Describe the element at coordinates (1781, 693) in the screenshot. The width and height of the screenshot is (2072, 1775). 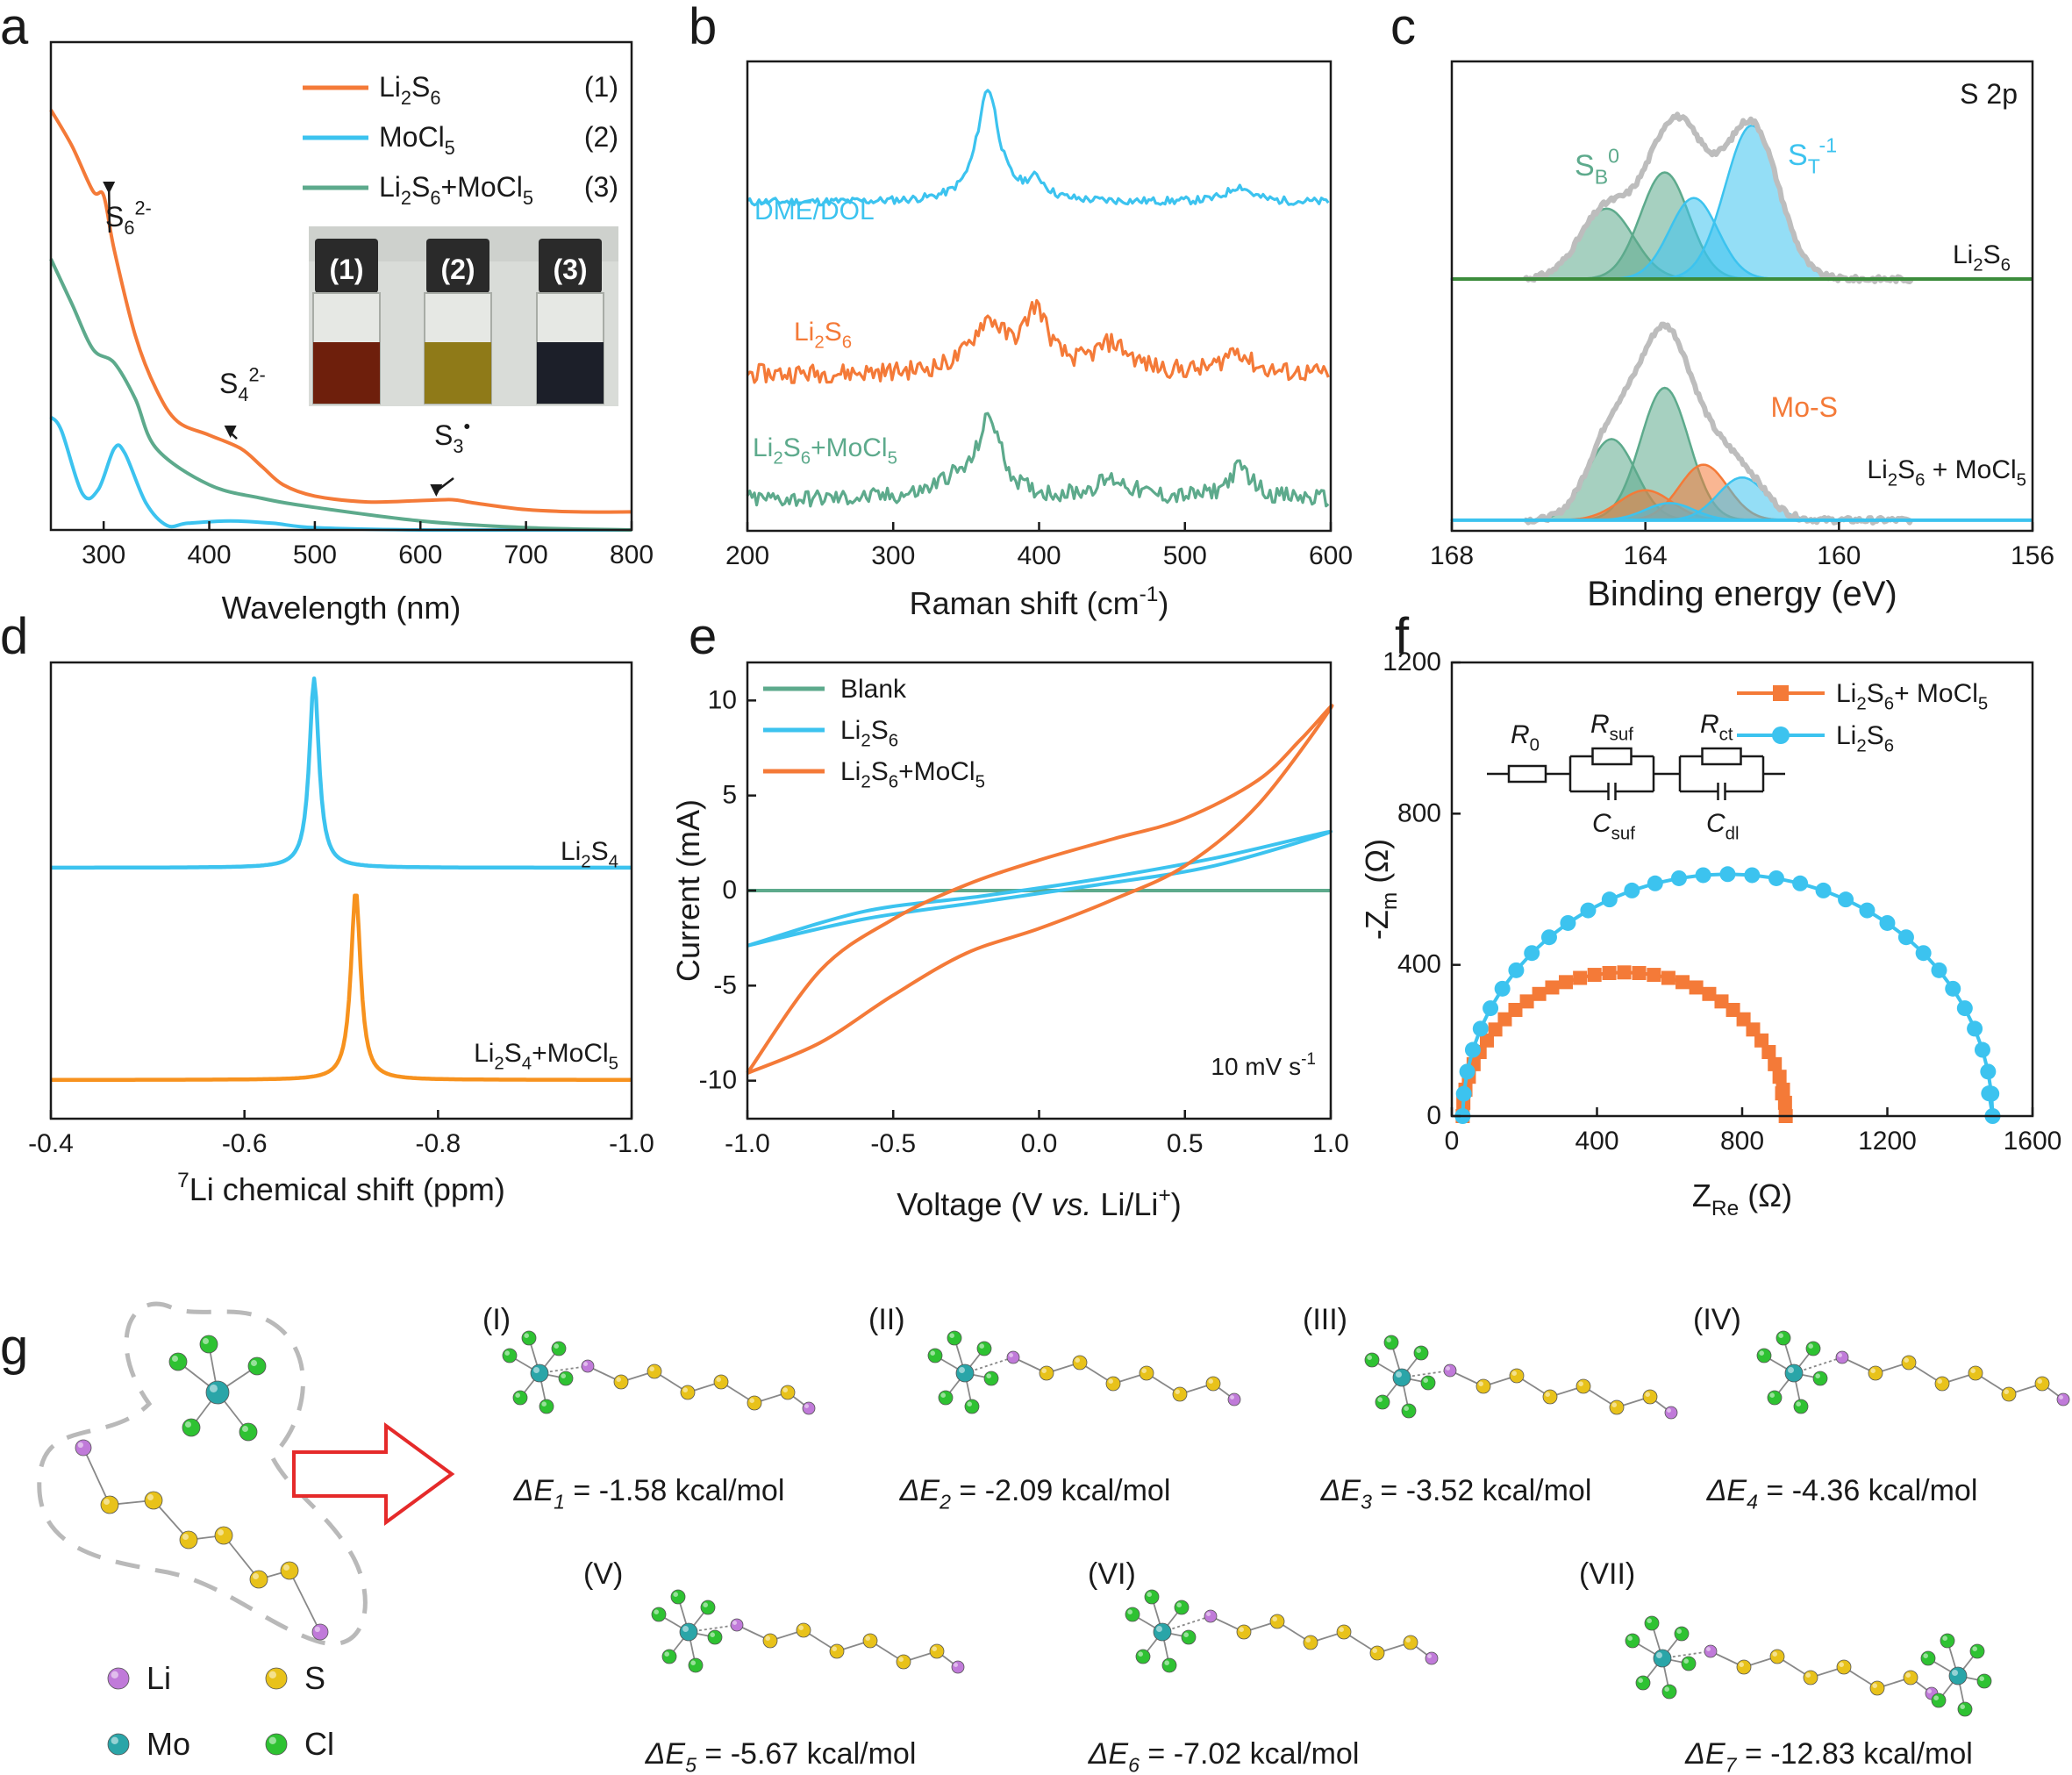
I see `legend-marker` at that location.